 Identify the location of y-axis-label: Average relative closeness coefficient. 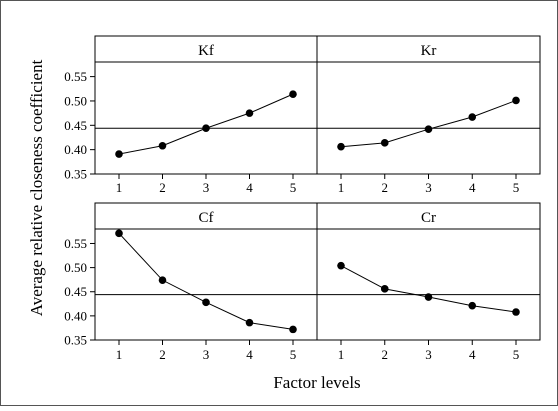
(36, 187).